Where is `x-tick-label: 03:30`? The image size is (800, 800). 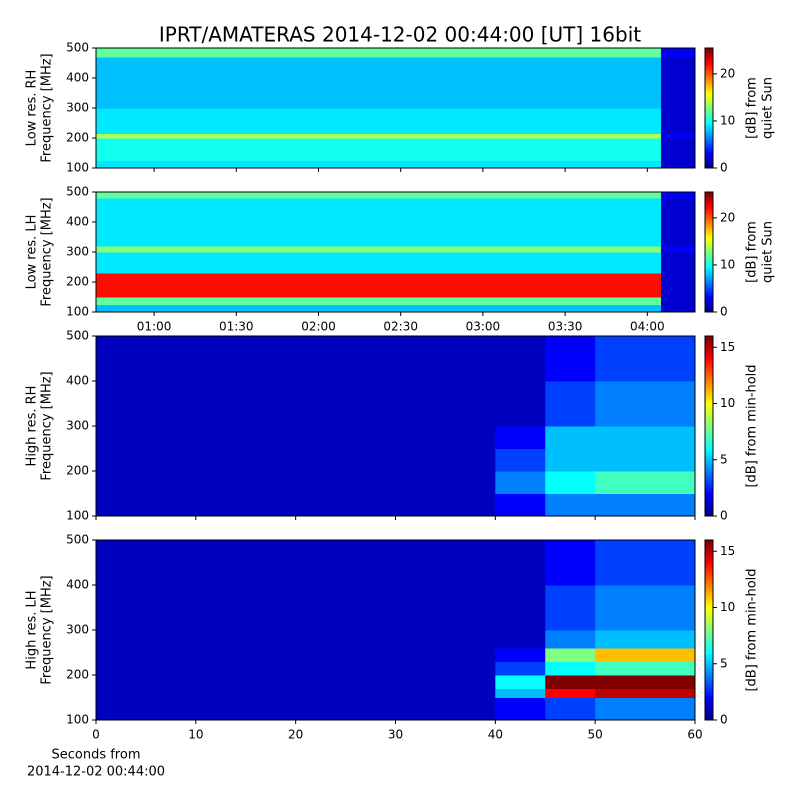
x-tick-label: 03:30 is located at coordinates (565, 327).